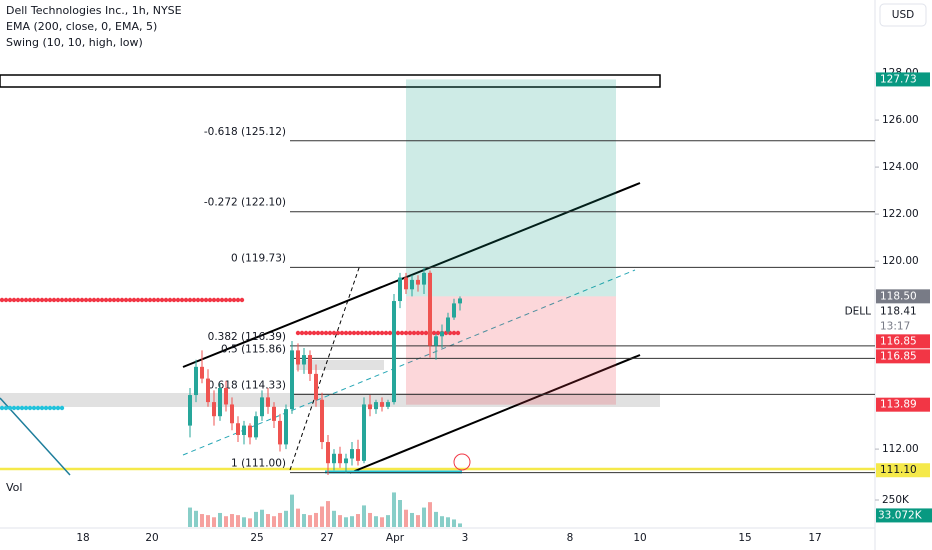 Image resolution: width=932 pixels, height=550 pixels. I want to click on fib-label: 0.5 (115.86), so click(253, 349).